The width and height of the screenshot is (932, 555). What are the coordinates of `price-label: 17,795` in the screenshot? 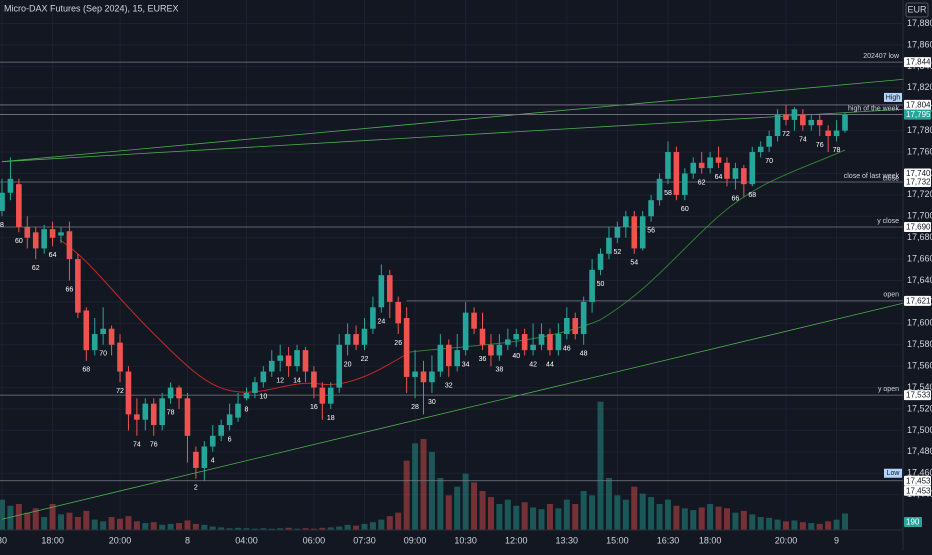 It's located at (918, 114).